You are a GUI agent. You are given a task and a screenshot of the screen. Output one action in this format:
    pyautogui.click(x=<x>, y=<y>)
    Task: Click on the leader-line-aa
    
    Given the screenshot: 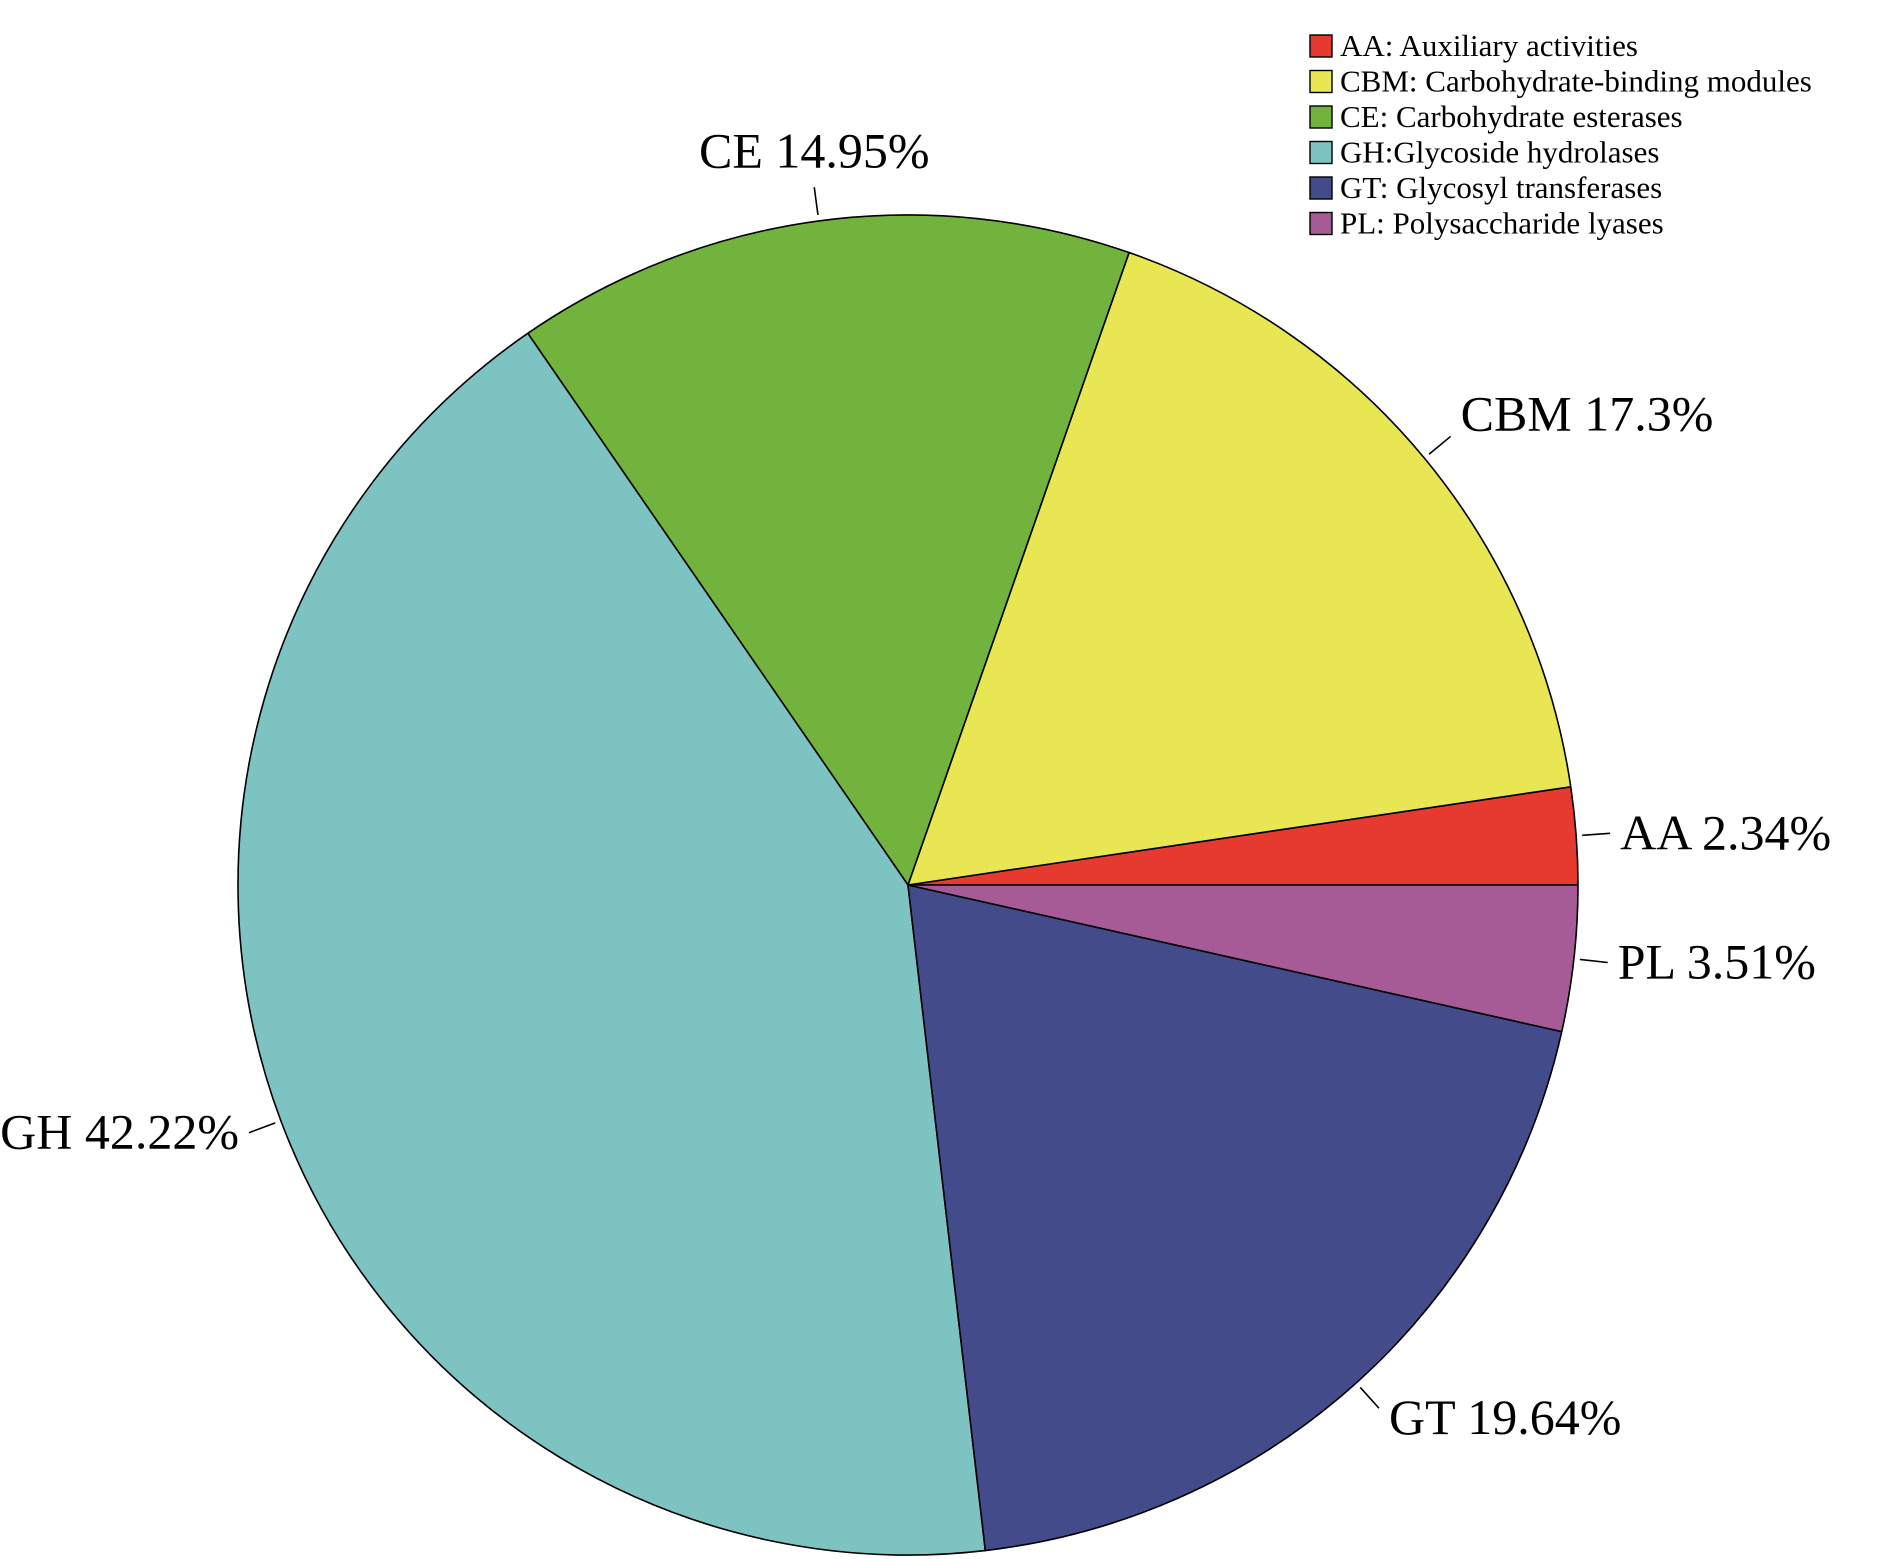 What is the action you would take?
    pyautogui.click(x=1596, y=834)
    